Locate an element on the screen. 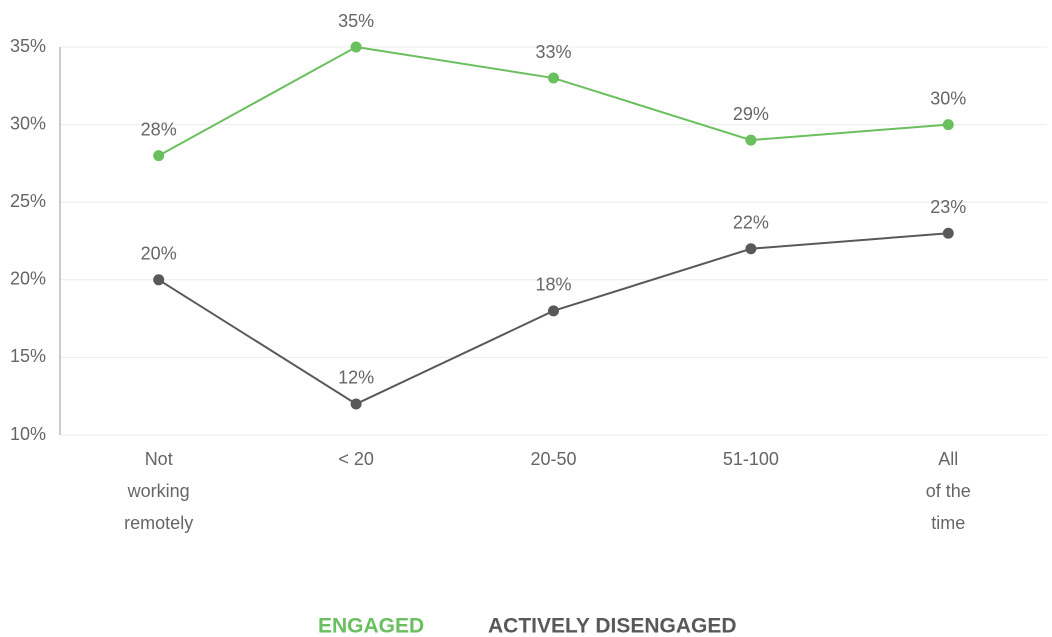  x-tick-line: 51-100 is located at coordinates (751, 459).